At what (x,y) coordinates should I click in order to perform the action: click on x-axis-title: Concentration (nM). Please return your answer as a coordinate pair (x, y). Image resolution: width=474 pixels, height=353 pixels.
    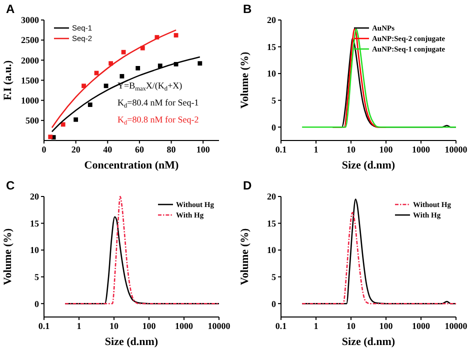
    Looking at the image, I should click on (132, 166).